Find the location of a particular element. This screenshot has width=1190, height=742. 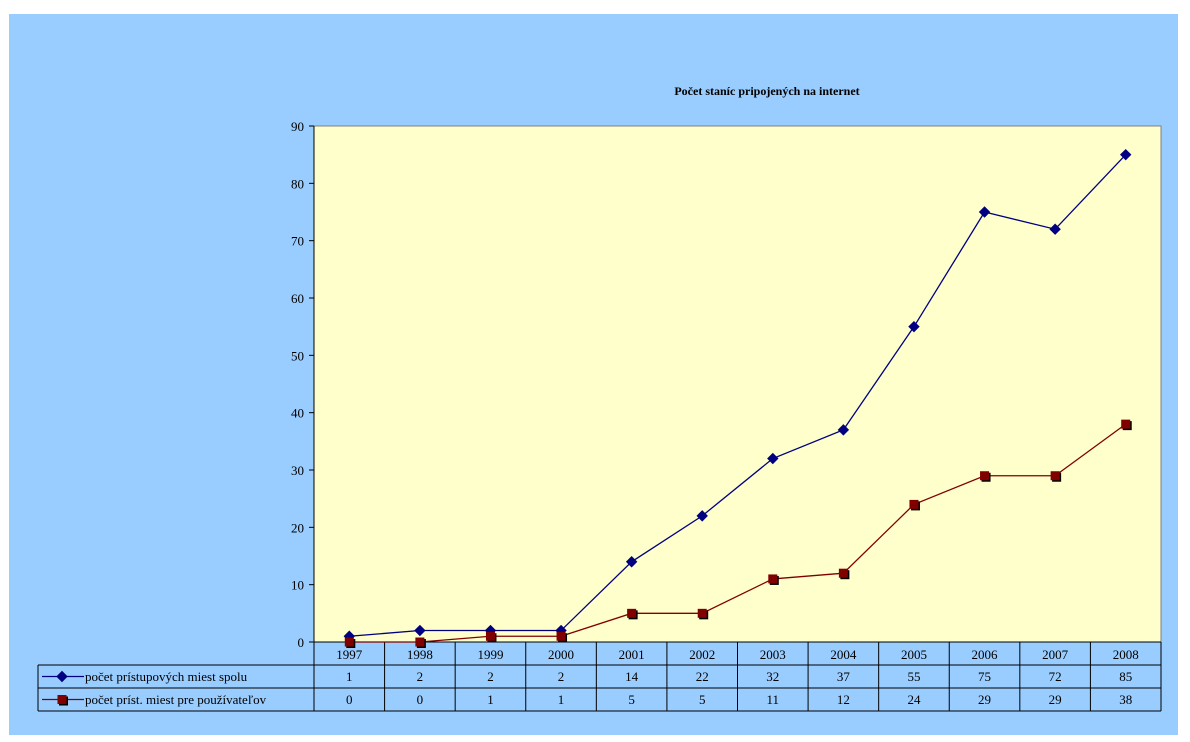

y-tick-label: 60 is located at coordinates (297, 298).